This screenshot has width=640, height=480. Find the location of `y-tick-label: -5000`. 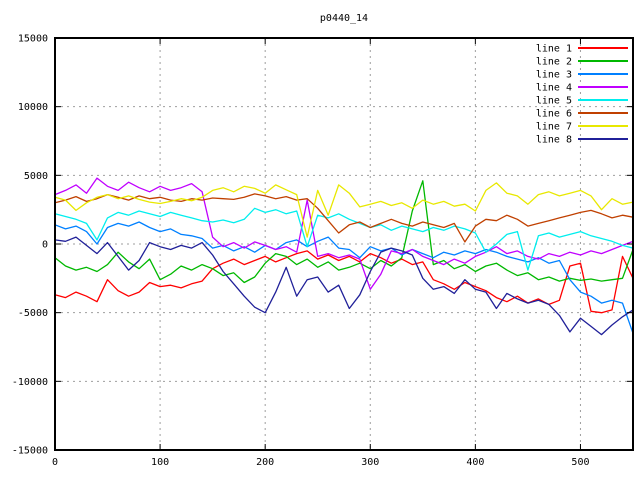

y-tick-label: -5000 is located at coordinates (33, 313).